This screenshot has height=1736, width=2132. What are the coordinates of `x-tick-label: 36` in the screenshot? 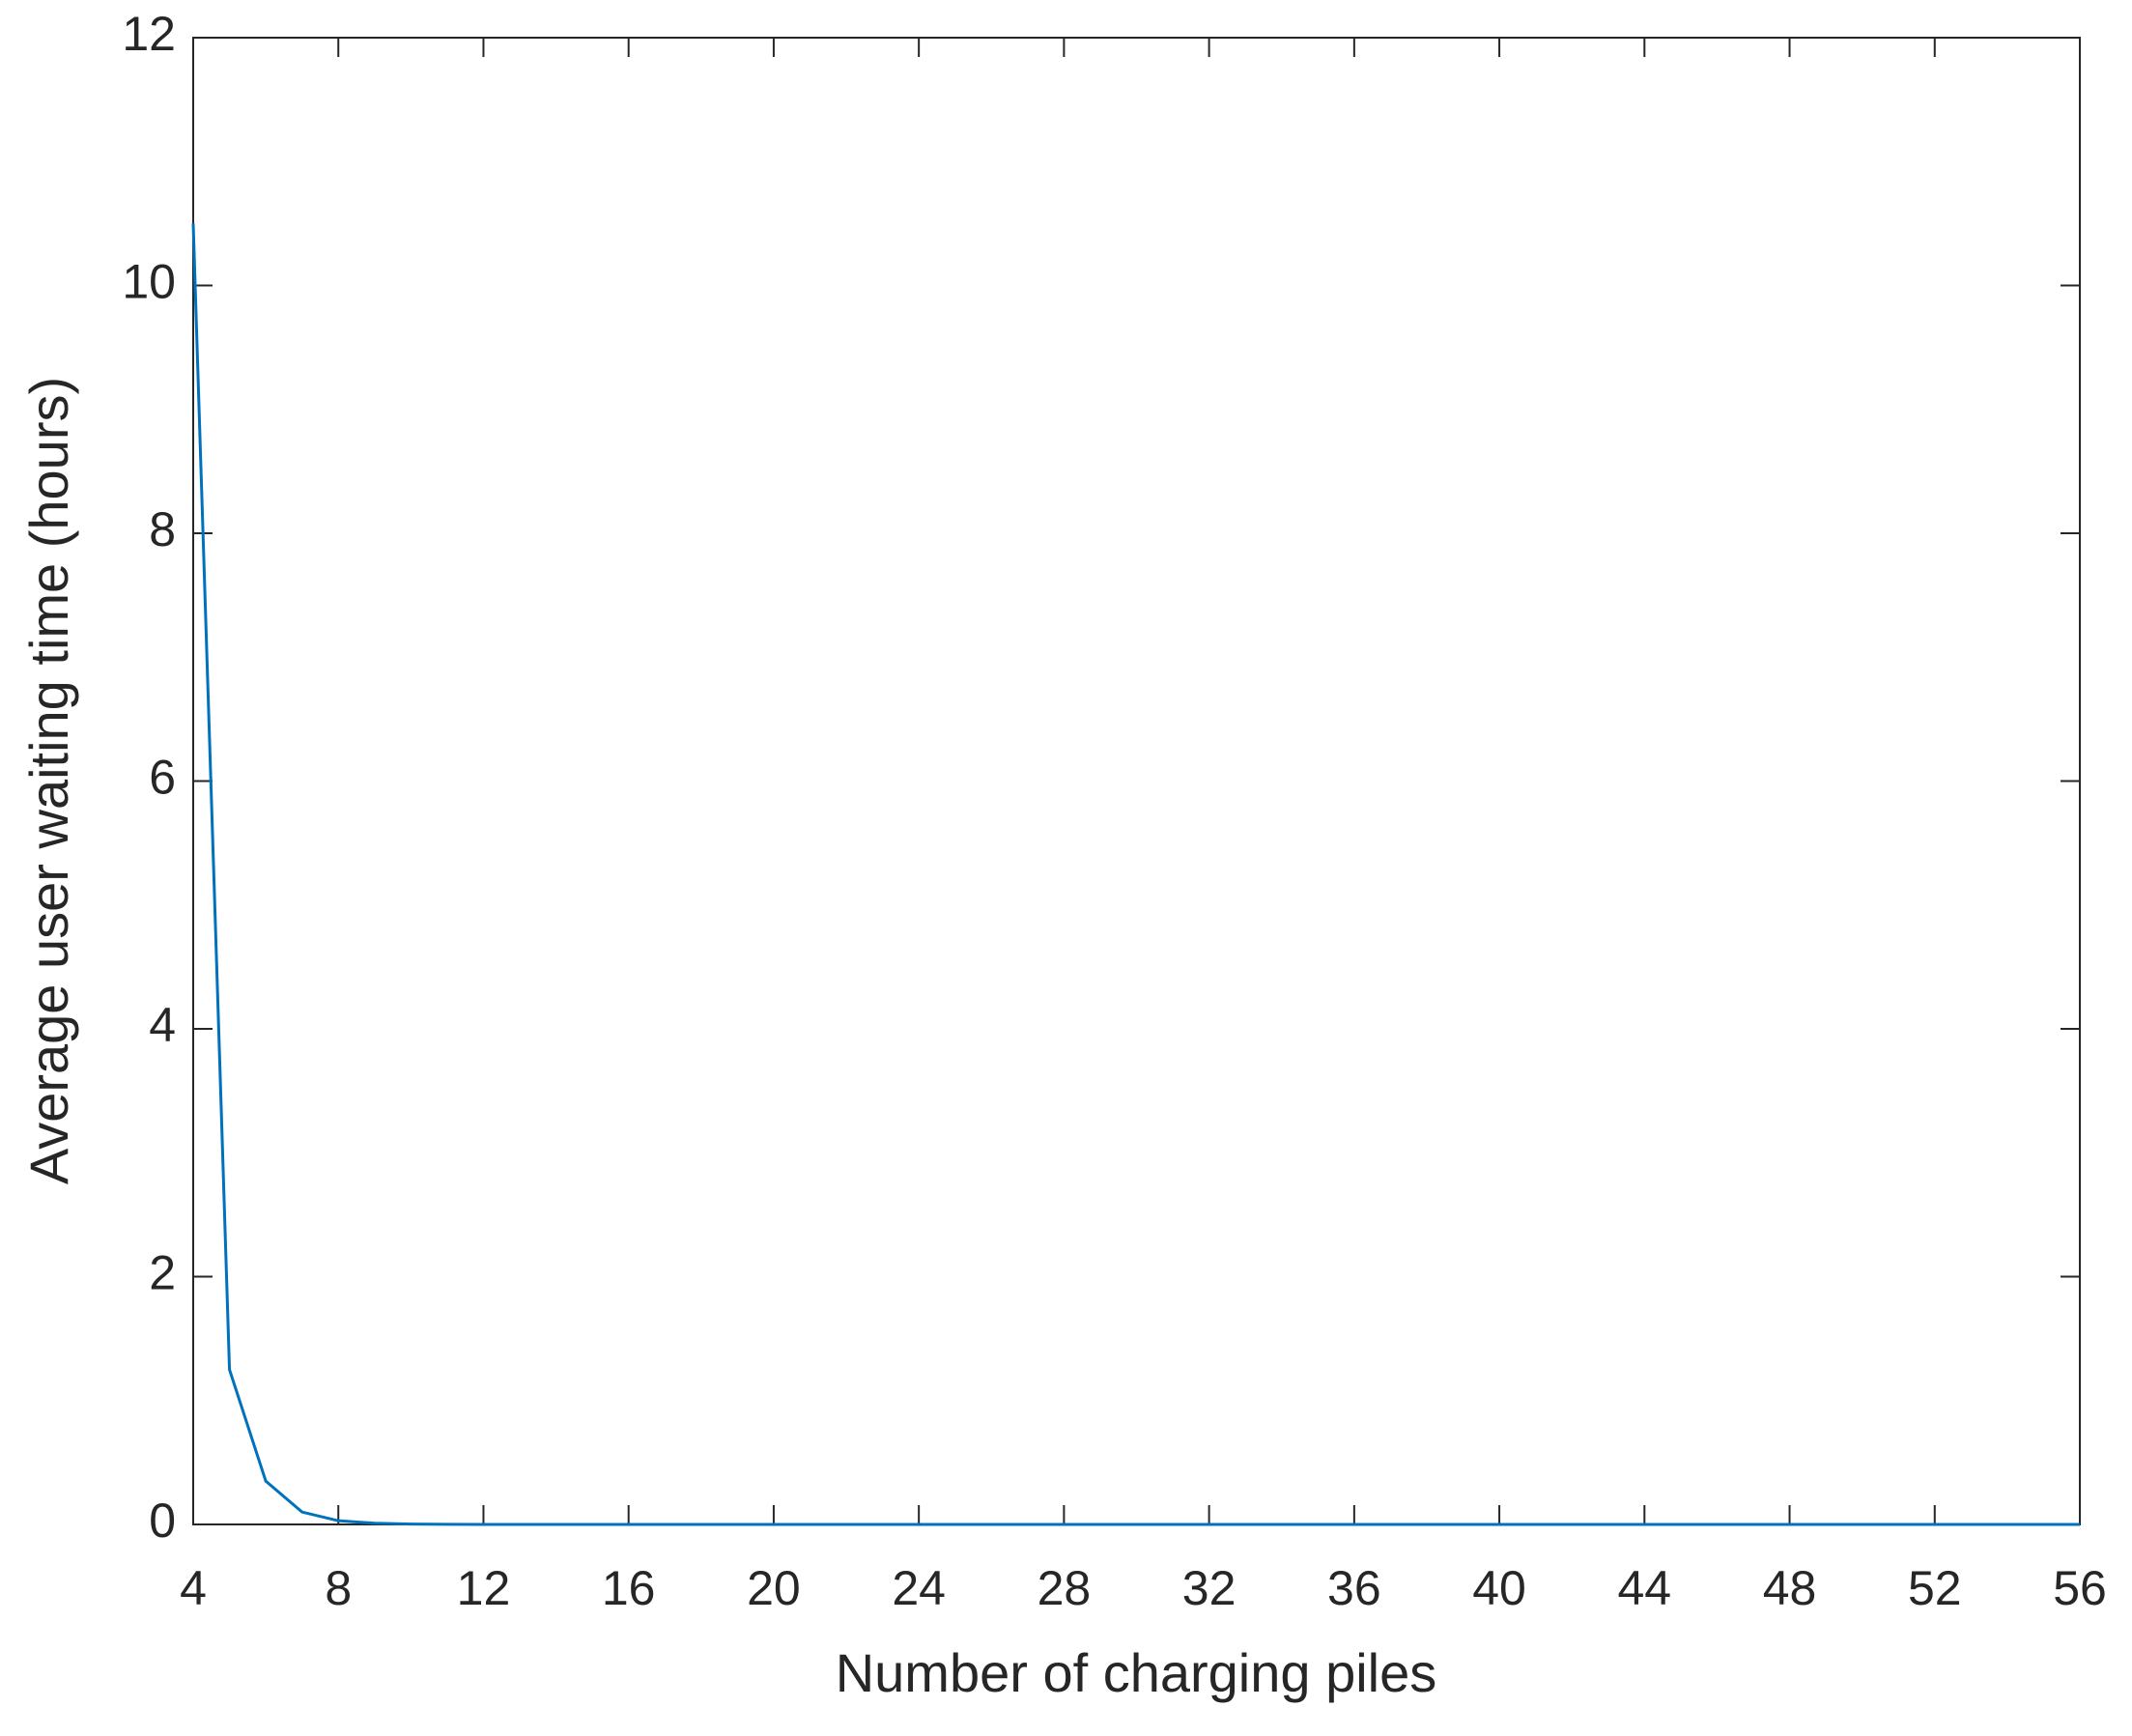 It's located at (1354, 1588).